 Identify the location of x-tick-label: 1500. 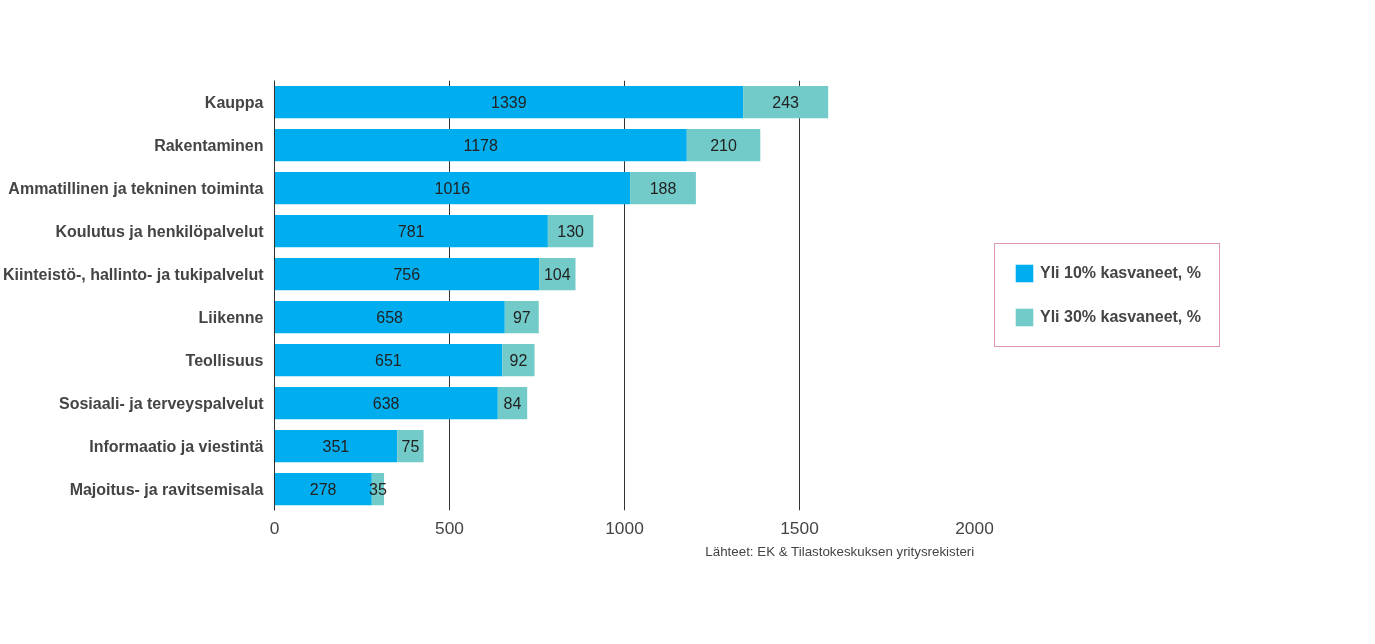
(799, 527).